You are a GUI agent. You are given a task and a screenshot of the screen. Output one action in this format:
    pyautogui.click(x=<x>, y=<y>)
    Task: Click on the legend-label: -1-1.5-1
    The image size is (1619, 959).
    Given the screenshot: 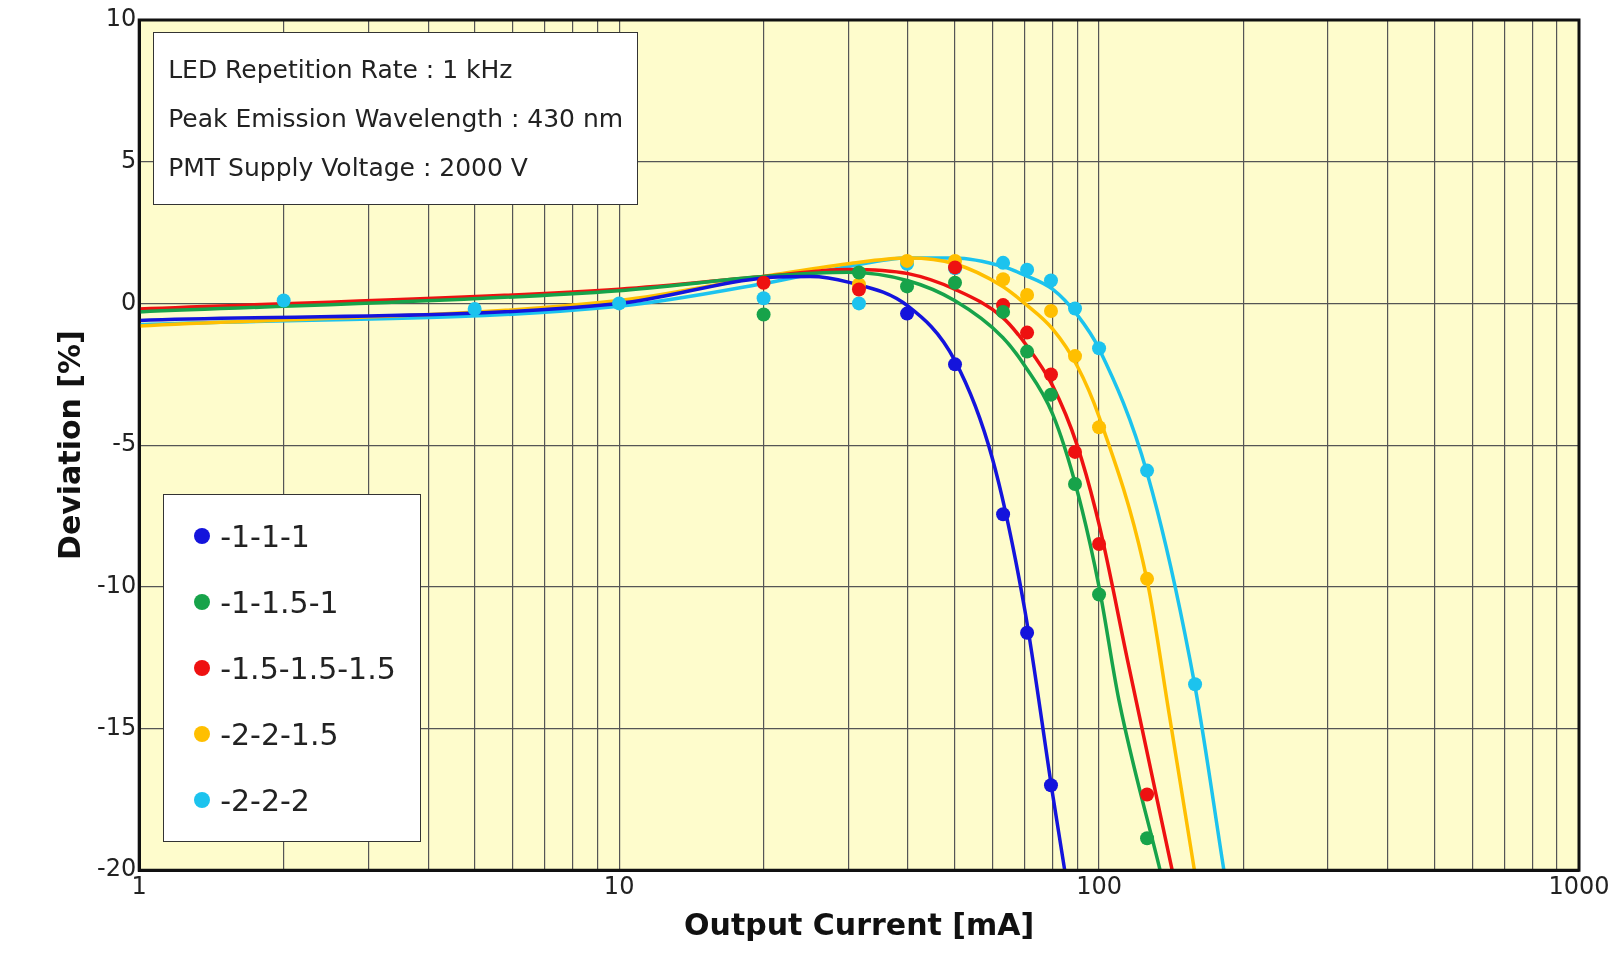 What is the action you would take?
    pyautogui.click(x=279, y=602)
    